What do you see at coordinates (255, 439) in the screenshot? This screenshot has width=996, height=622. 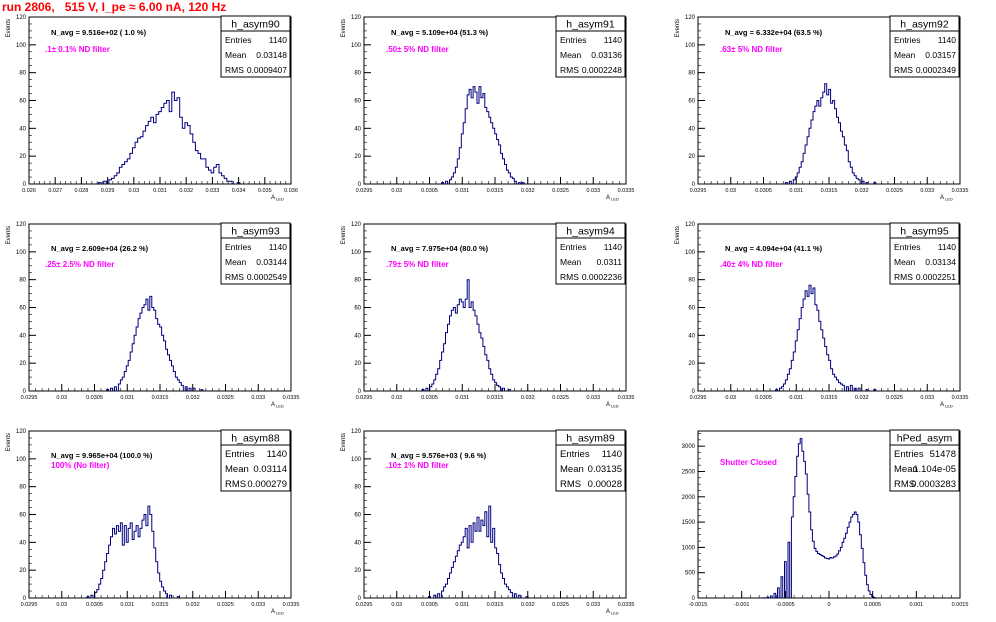 I see `stats-title: h_asym88` at bounding box center [255, 439].